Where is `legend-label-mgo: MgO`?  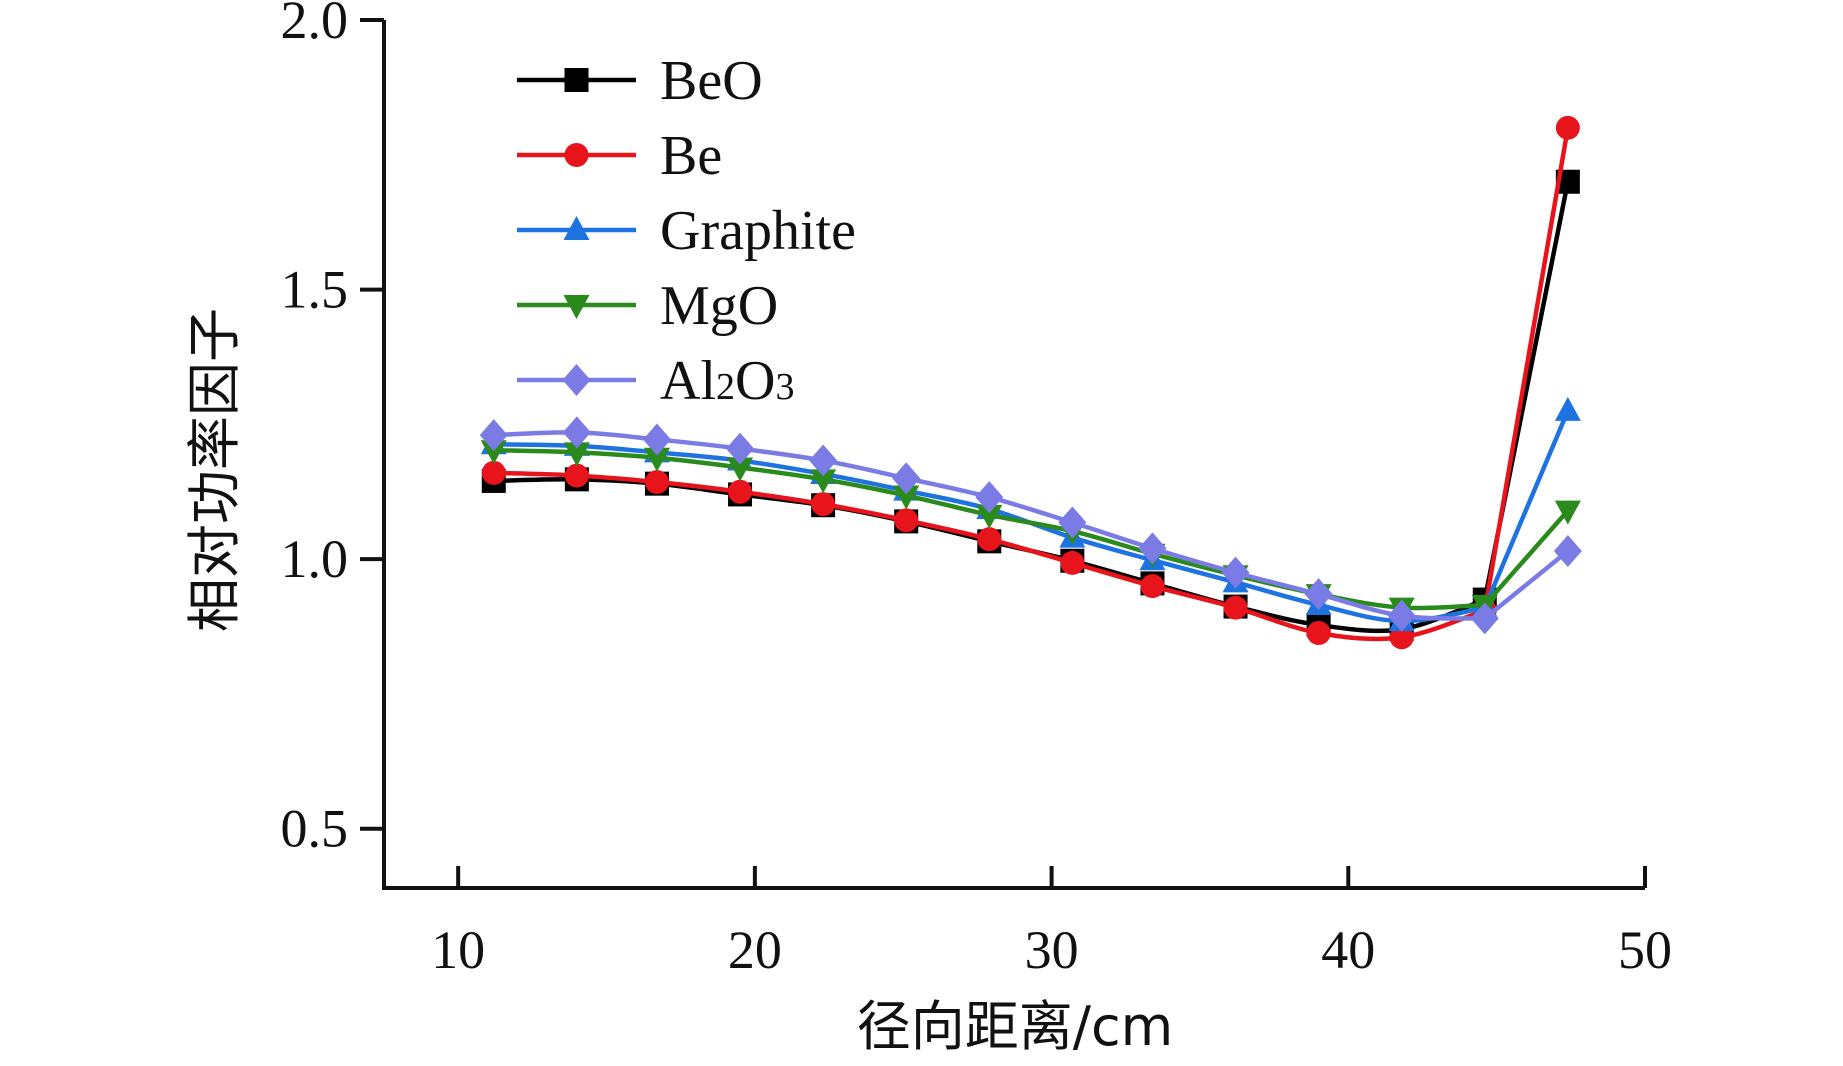
legend-label-mgo: MgO is located at coordinates (719, 306).